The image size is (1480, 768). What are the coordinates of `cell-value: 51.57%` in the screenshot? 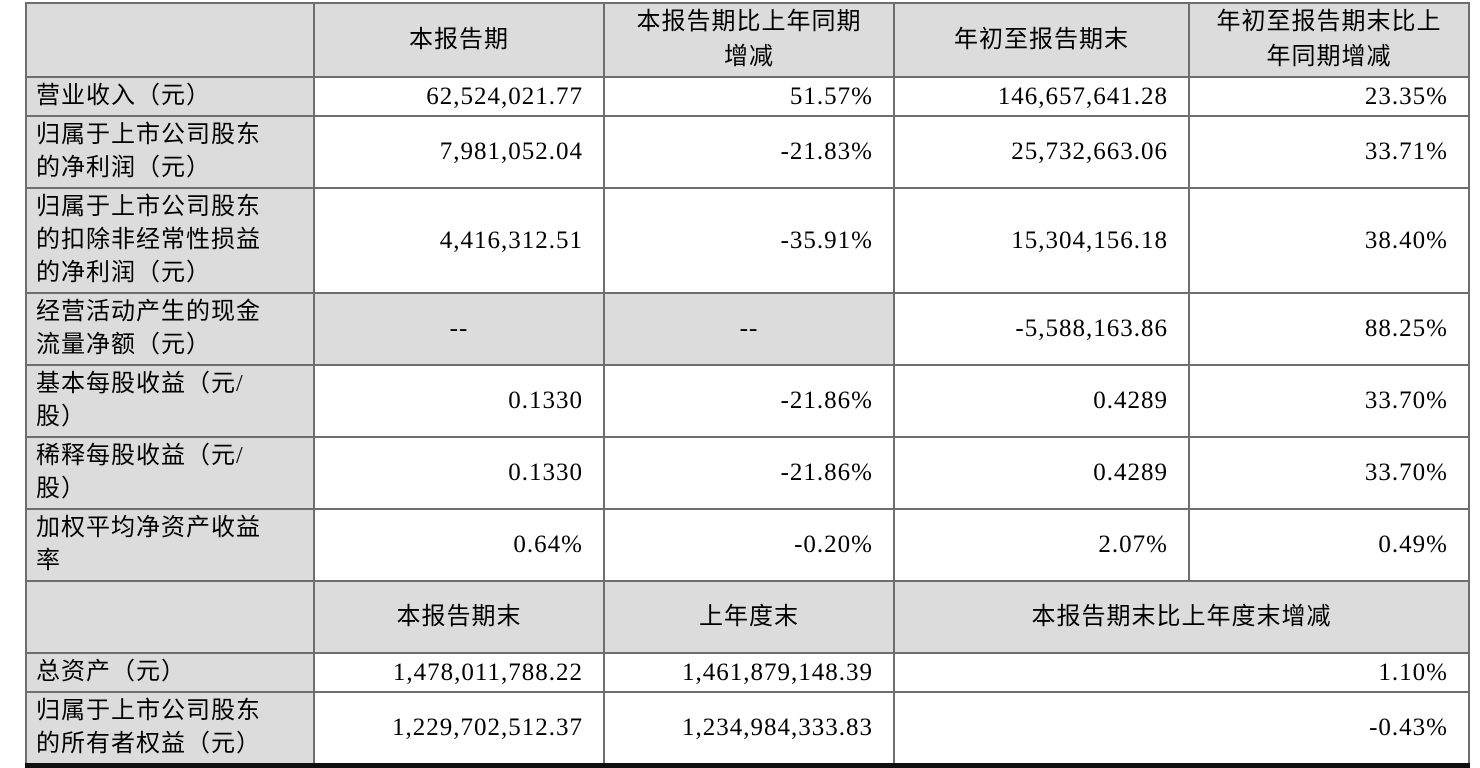 It's located at (749, 96).